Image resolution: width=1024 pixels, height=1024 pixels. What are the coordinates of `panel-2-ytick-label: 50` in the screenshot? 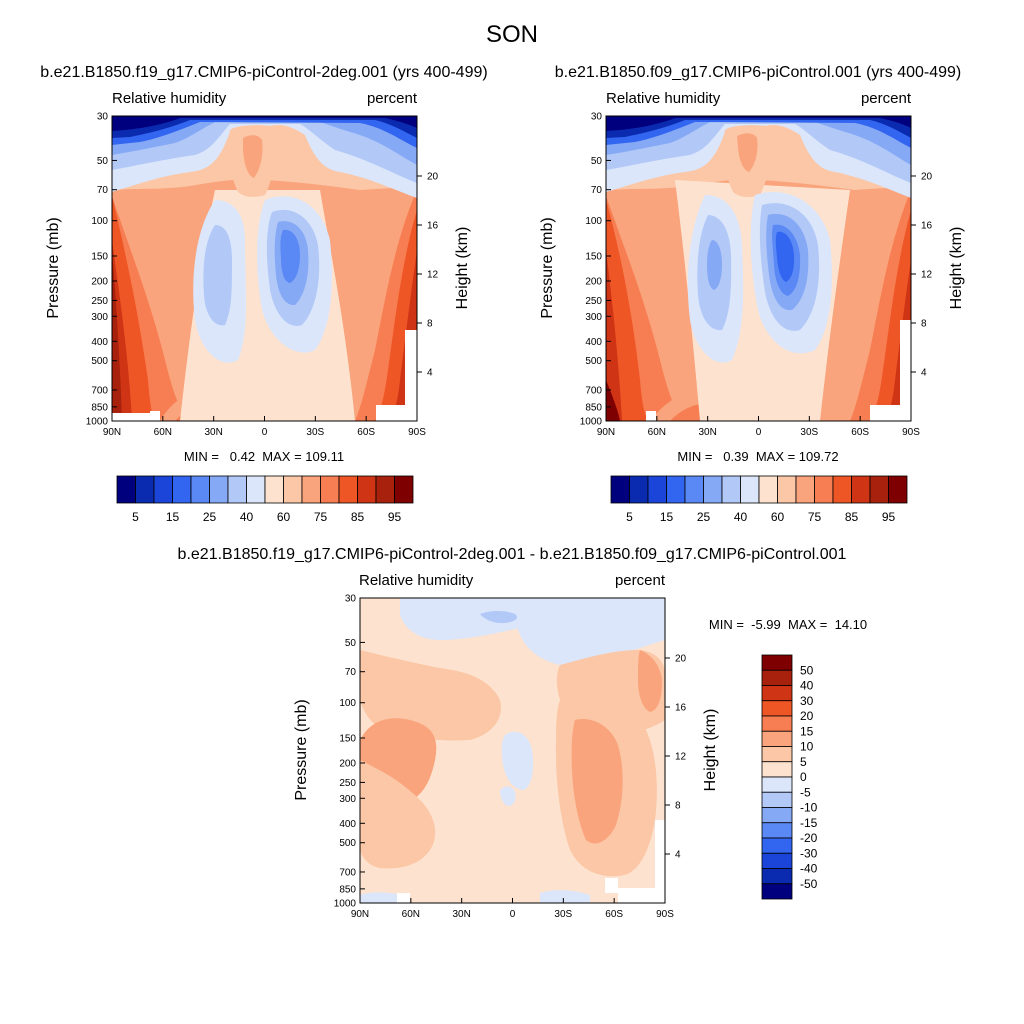 It's located at (597, 161).